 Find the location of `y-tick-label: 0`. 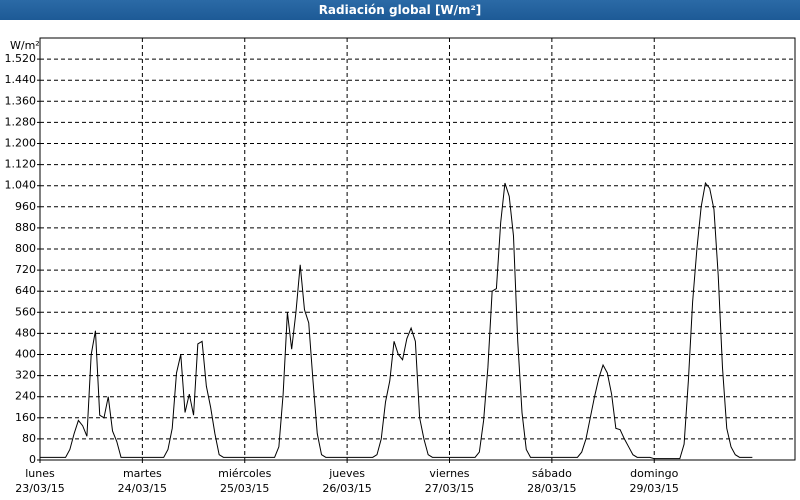

y-tick-label: 0 is located at coordinates (32, 459).